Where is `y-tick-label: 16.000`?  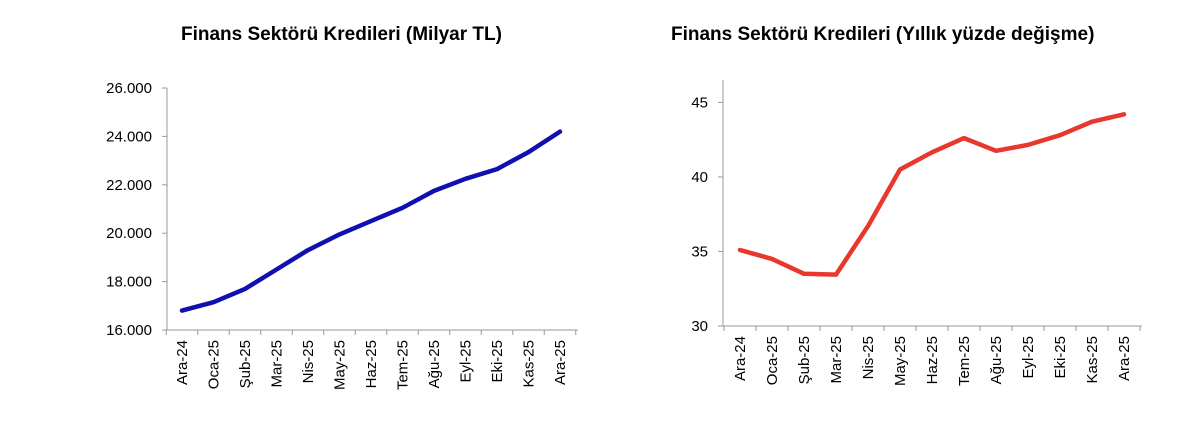 y-tick-label: 16.000 is located at coordinates (129, 330).